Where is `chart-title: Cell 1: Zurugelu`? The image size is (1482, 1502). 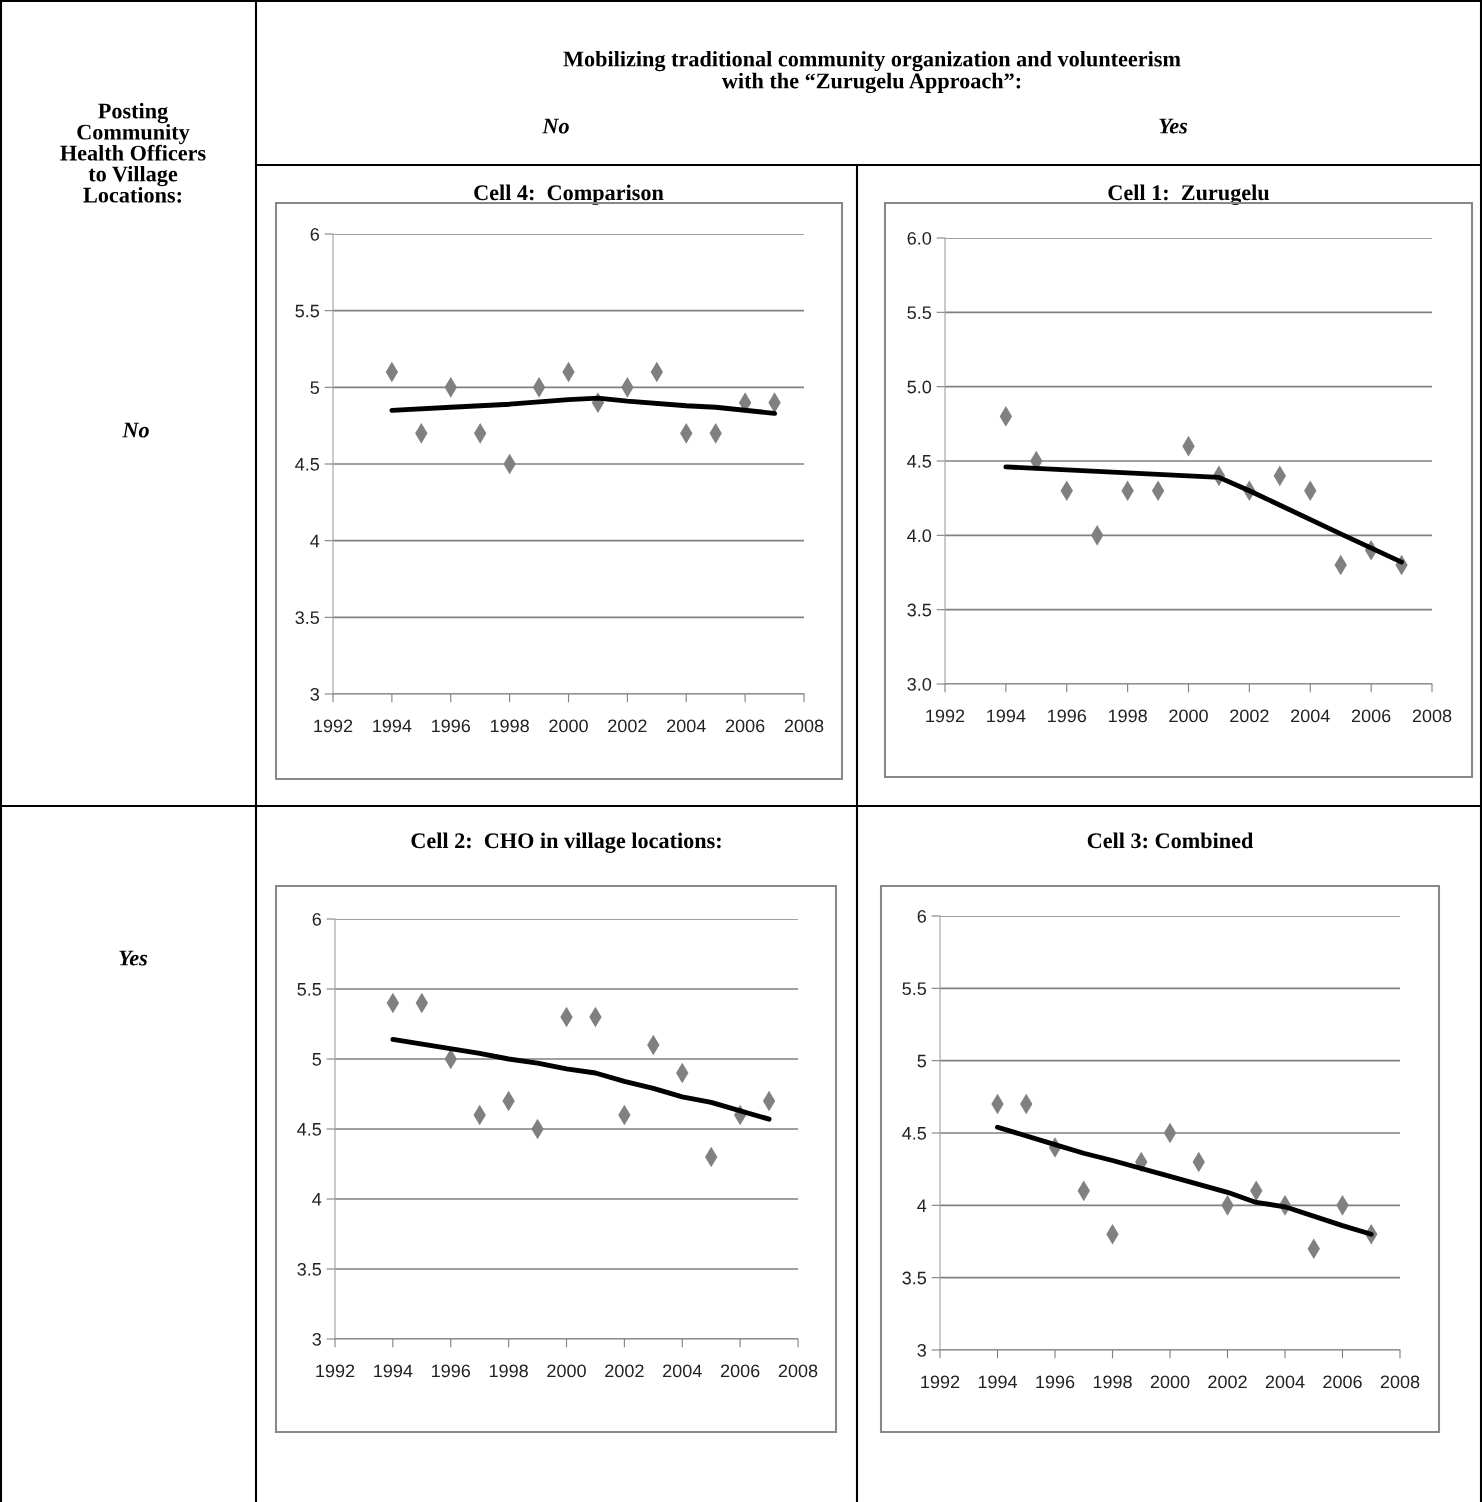
chart-title: Cell 1: Zurugelu is located at coordinates (1189, 194).